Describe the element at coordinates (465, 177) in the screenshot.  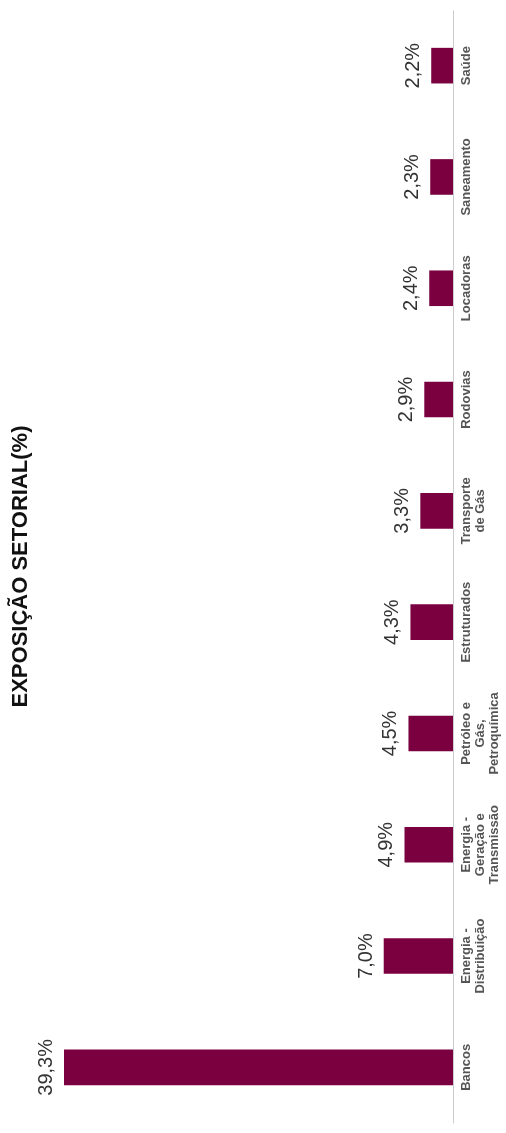
I see `y-tick-label: Saneamento` at that location.